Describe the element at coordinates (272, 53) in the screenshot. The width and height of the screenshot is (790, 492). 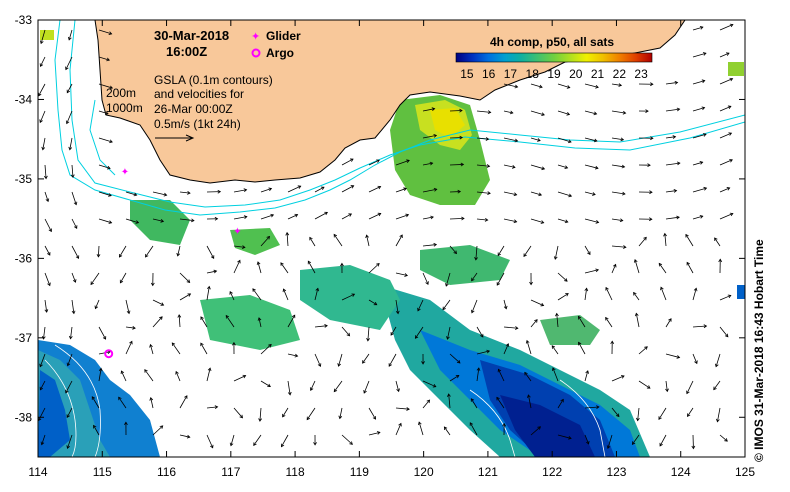
I see `argo-legend: Argo` at that location.